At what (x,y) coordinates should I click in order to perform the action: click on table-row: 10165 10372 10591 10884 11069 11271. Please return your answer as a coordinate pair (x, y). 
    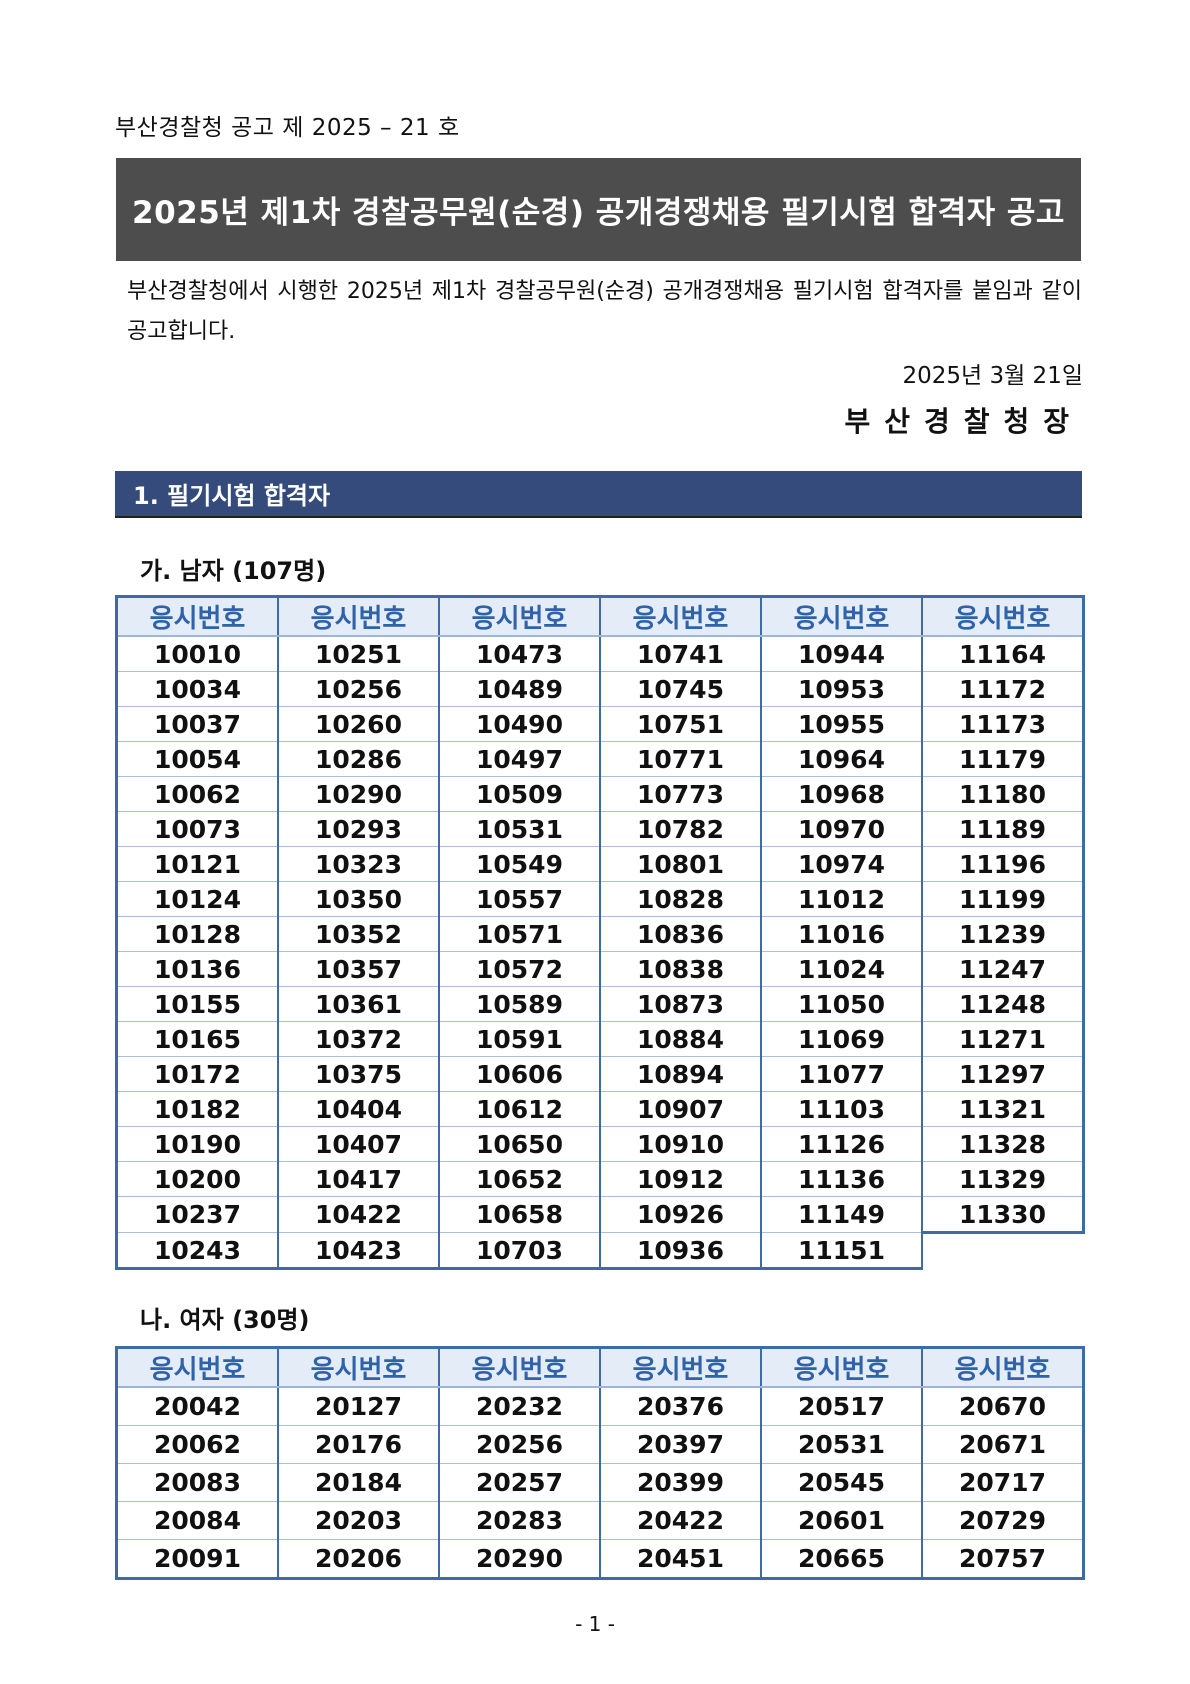
    Looking at the image, I should click on (600, 1039).